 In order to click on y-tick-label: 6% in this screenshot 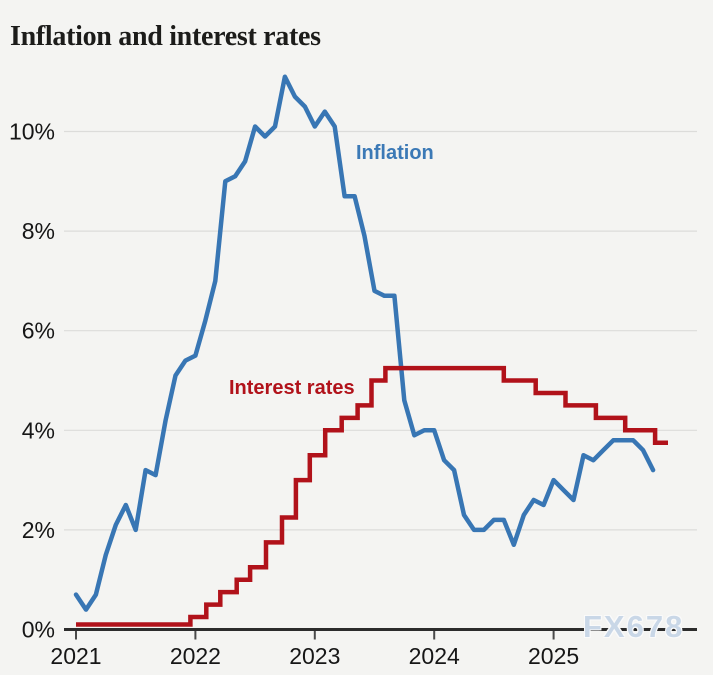, I will do `click(38, 331)`.